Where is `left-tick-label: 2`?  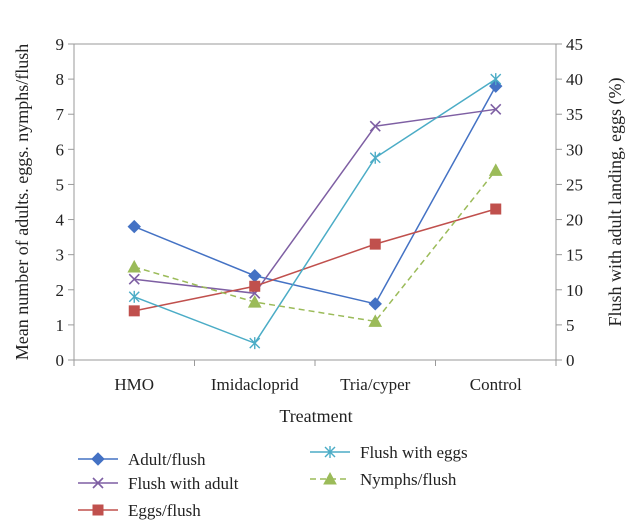 left-tick-label: 2 is located at coordinates (60, 290).